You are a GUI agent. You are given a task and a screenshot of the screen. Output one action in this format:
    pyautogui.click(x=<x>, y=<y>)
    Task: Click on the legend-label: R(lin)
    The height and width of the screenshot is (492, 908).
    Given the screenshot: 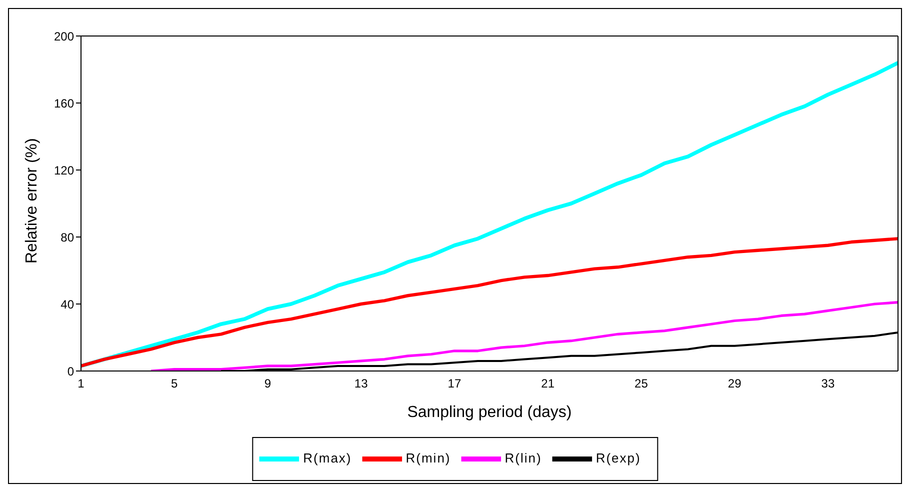 What is the action you would take?
    pyautogui.click(x=523, y=458)
    